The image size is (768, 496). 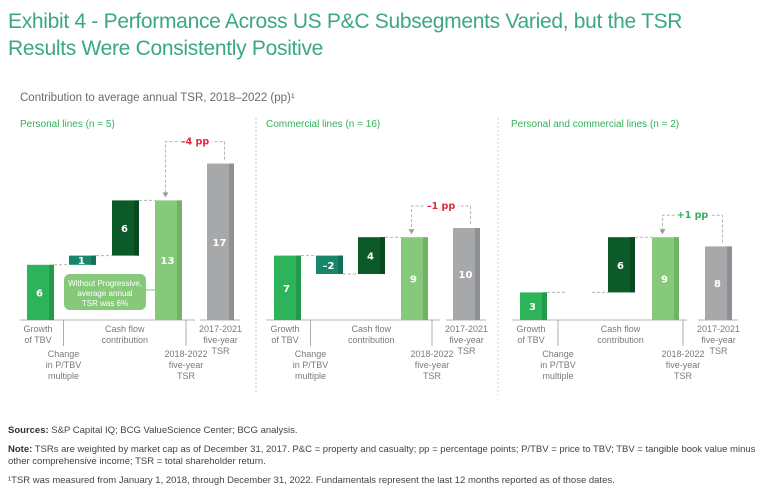 I want to click on title-line-2: Results Were Consistently Positive, so click(x=166, y=48).